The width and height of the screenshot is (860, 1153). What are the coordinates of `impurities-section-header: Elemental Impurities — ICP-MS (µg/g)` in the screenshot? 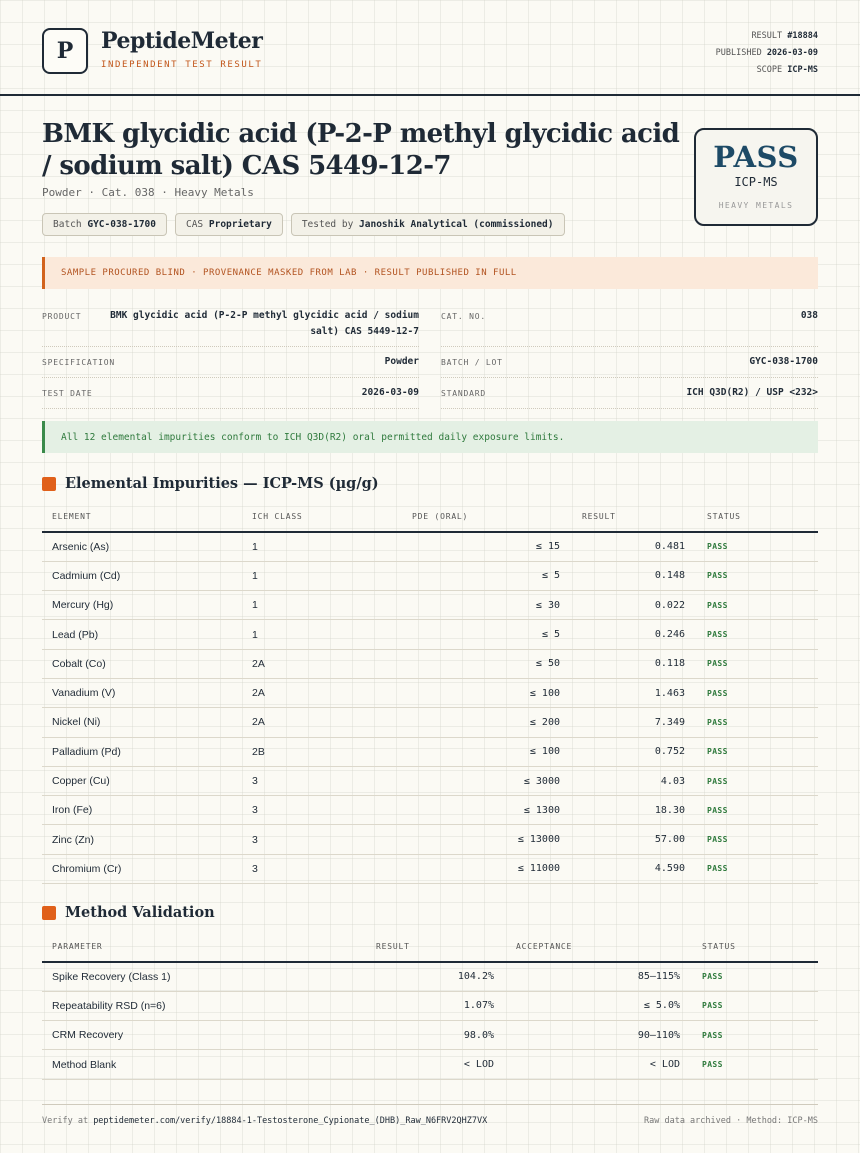 It's located at (210, 483).